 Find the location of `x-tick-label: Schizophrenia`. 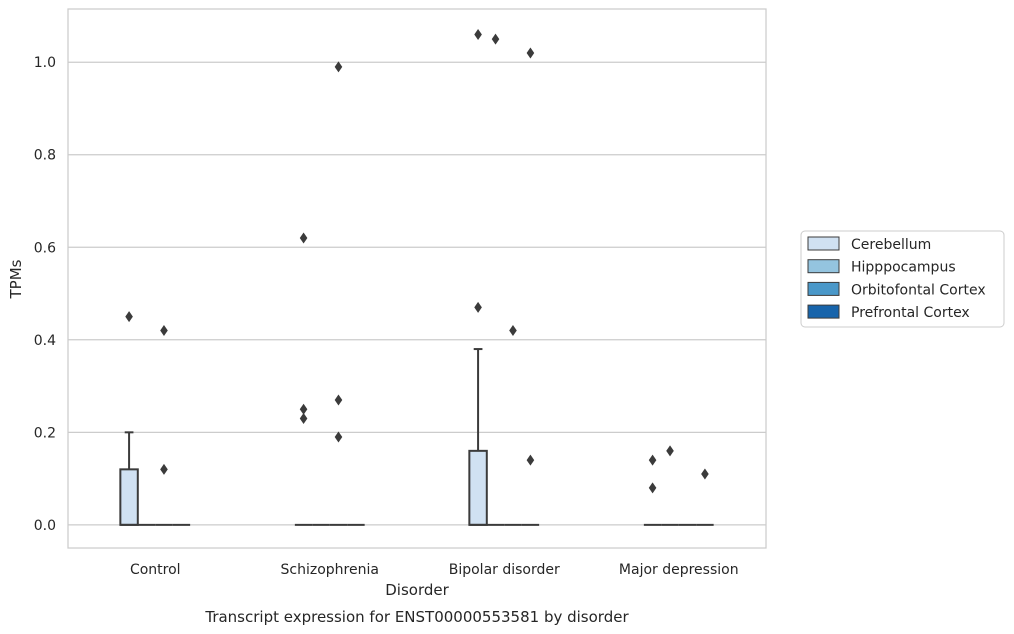

x-tick-label: Schizophrenia is located at coordinates (330, 570).